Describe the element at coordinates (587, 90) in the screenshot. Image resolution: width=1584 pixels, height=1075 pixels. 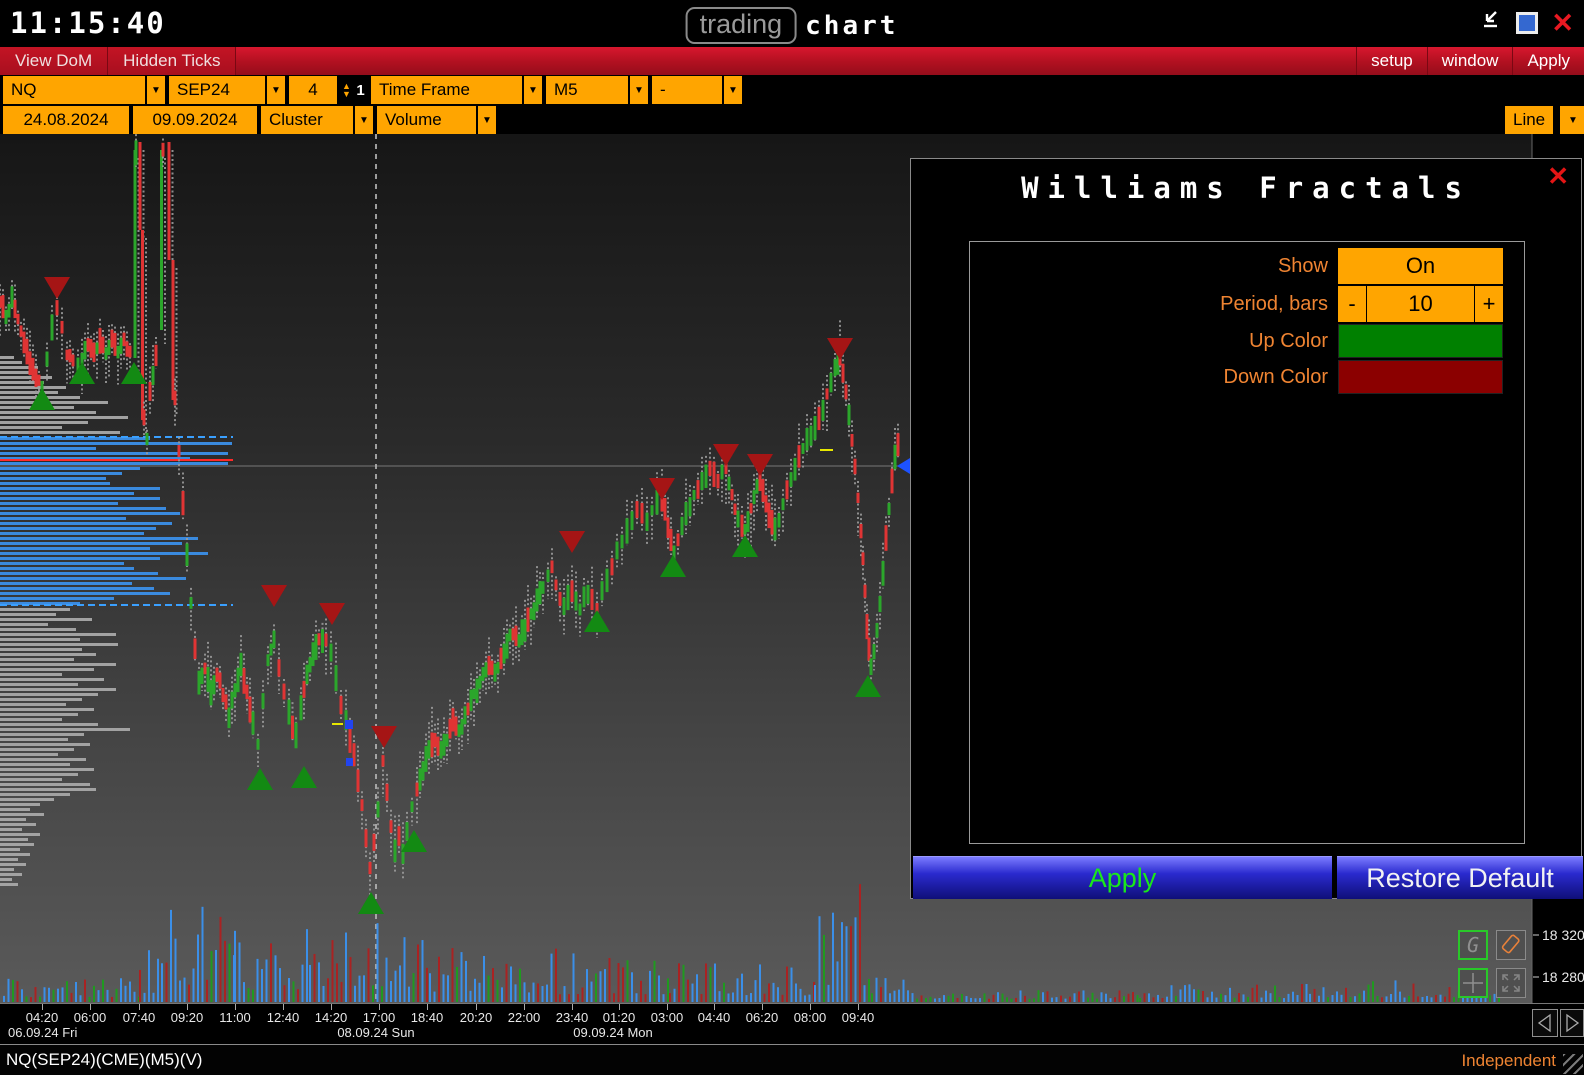
I see `timeframe-select: M5` at that location.